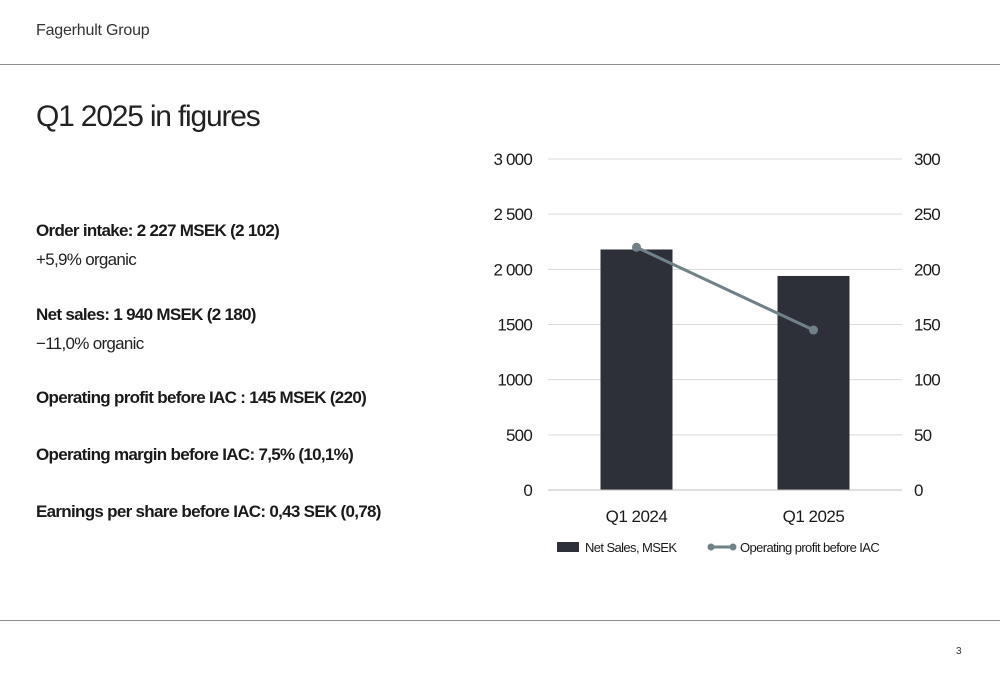 Image resolution: width=1000 pixels, height=685 pixels. I want to click on order-intake-figure: Order intake: 2 227 MSEK (2 102), so click(158, 230).